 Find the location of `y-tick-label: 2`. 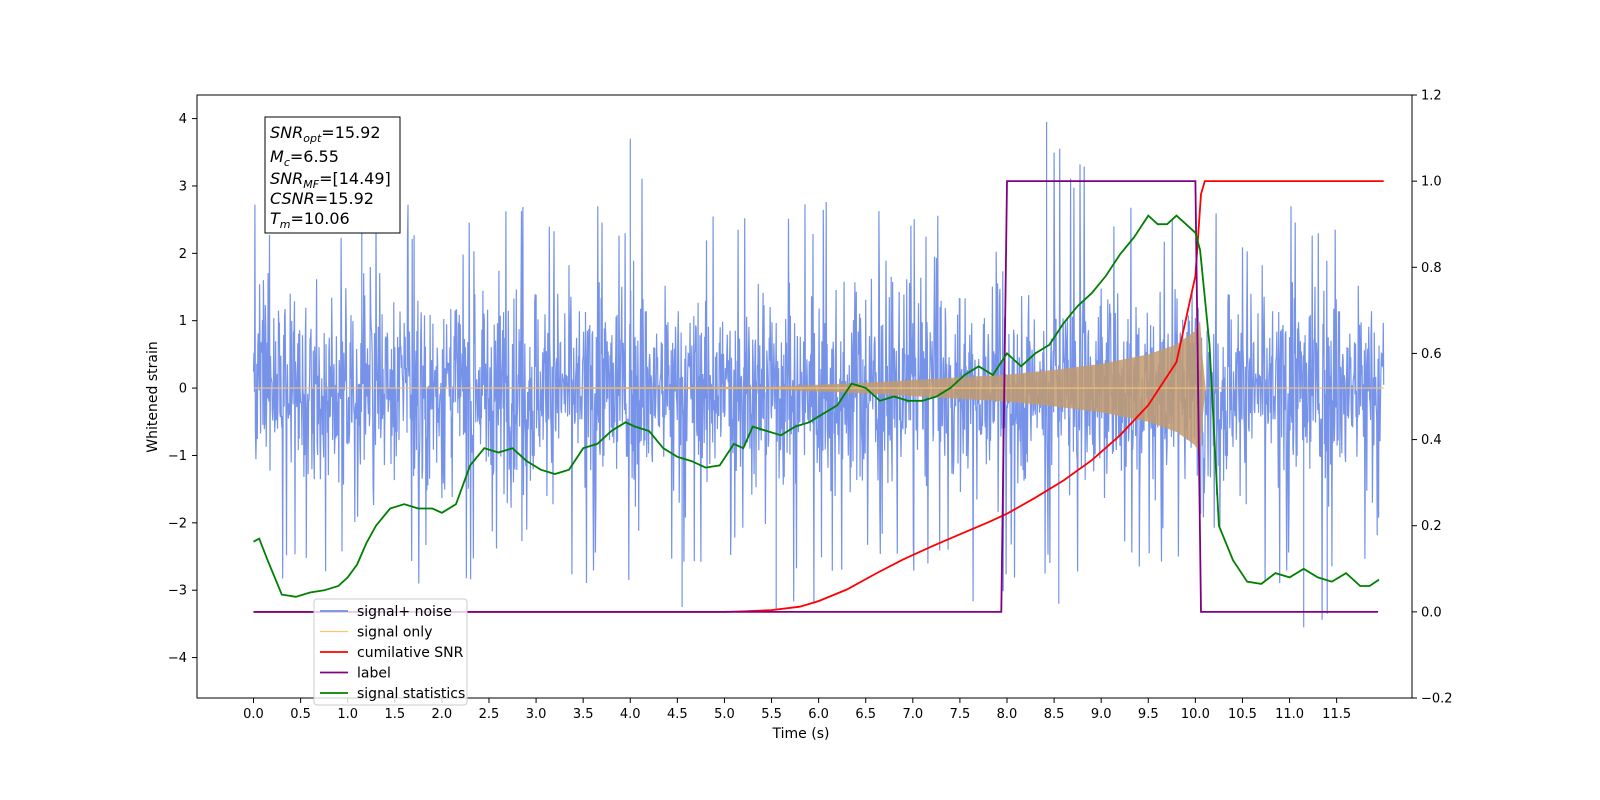

y-tick-label: 2 is located at coordinates (183, 254).